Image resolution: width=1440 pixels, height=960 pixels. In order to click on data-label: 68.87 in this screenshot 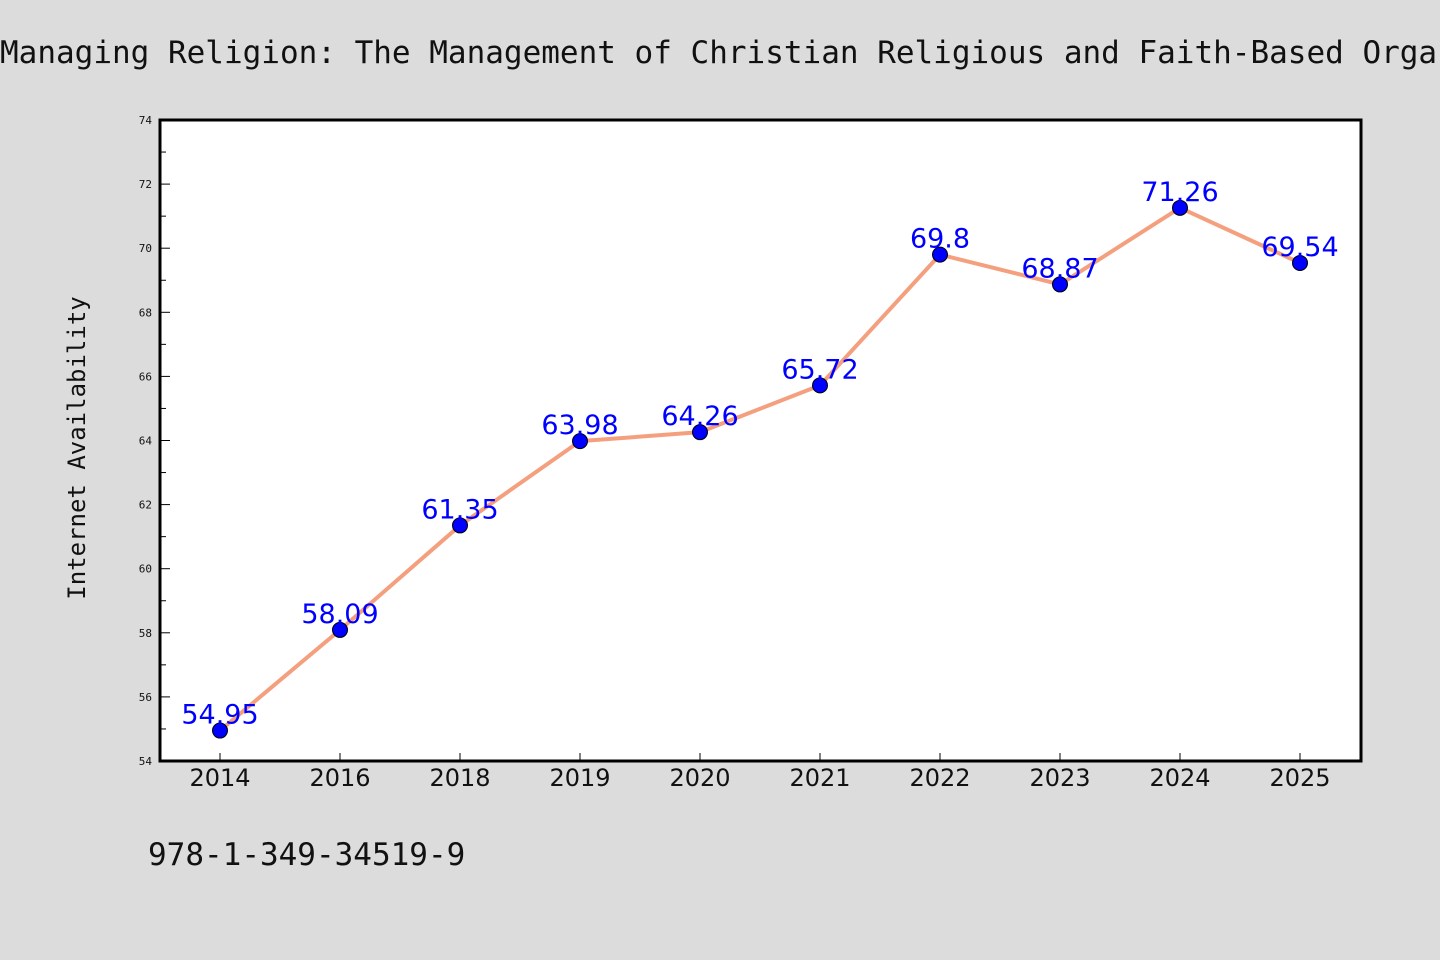, I will do `click(1059, 268)`.